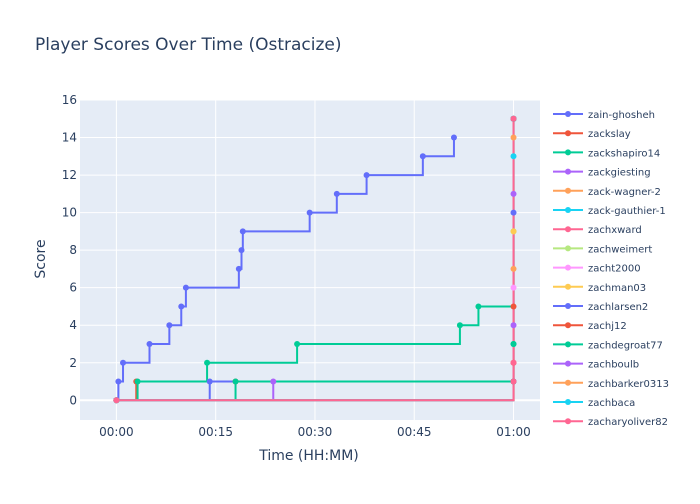 This screenshot has height=504, width=700. Describe the element at coordinates (273, 381) in the screenshot. I see `data-point-zackgiesting` at that location.